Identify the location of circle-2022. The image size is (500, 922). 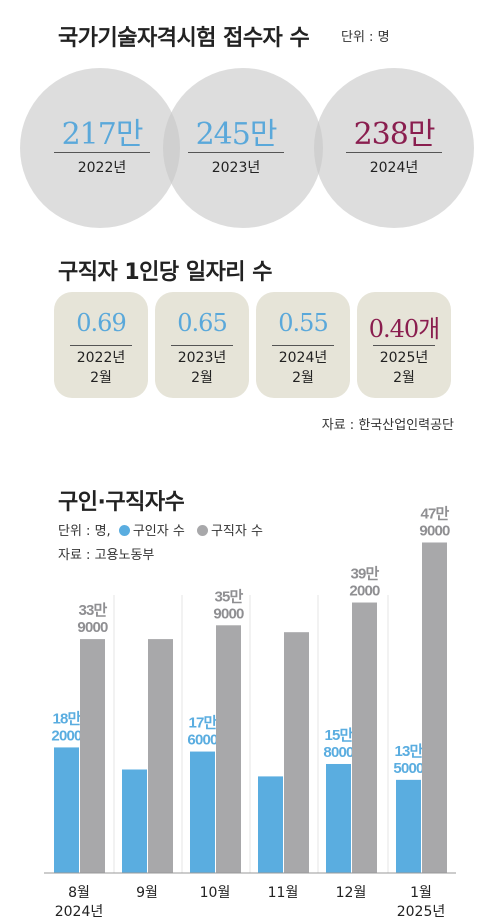
(100, 148).